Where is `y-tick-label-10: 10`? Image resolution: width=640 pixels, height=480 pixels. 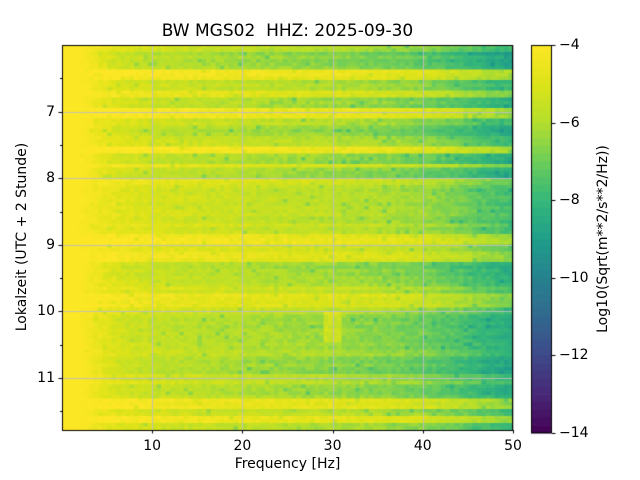 y-tick-label-10: 10 is located at coordinates (46, 311).